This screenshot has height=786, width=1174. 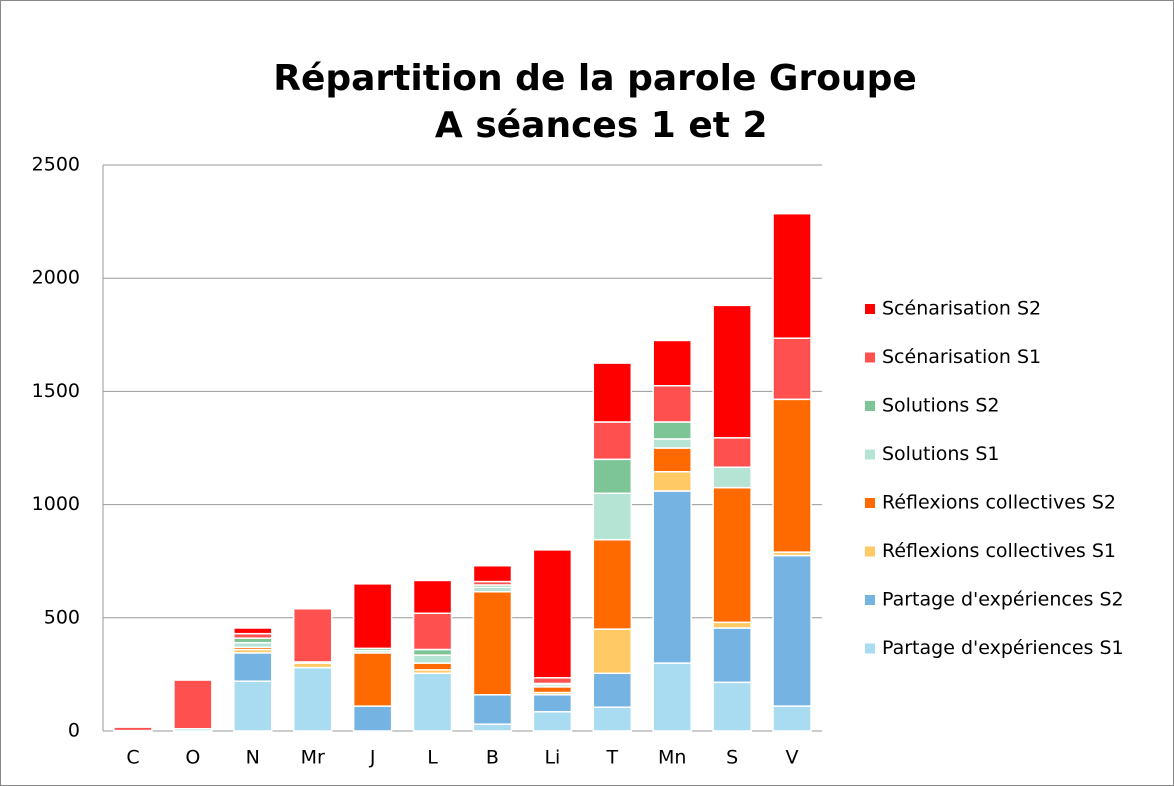 I want to click on x-tick-label: S, so click(x=732, y=758).